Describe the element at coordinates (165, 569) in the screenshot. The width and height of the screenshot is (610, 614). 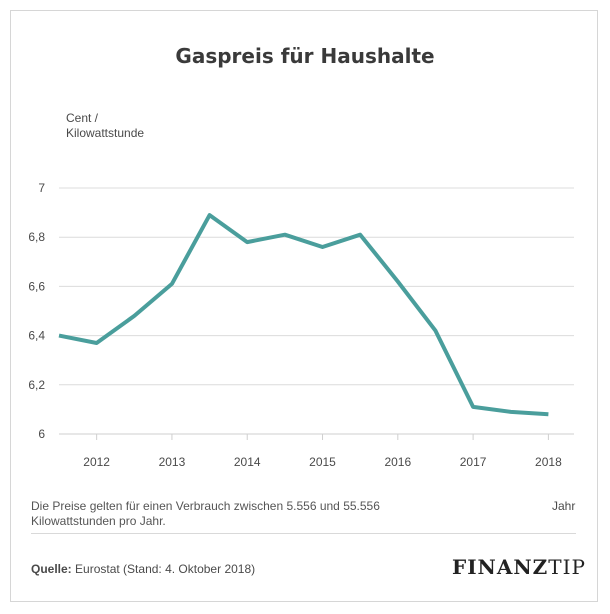
I see `source-text: Eurostat (Stand: 4. Oktober 2018)` at that location.